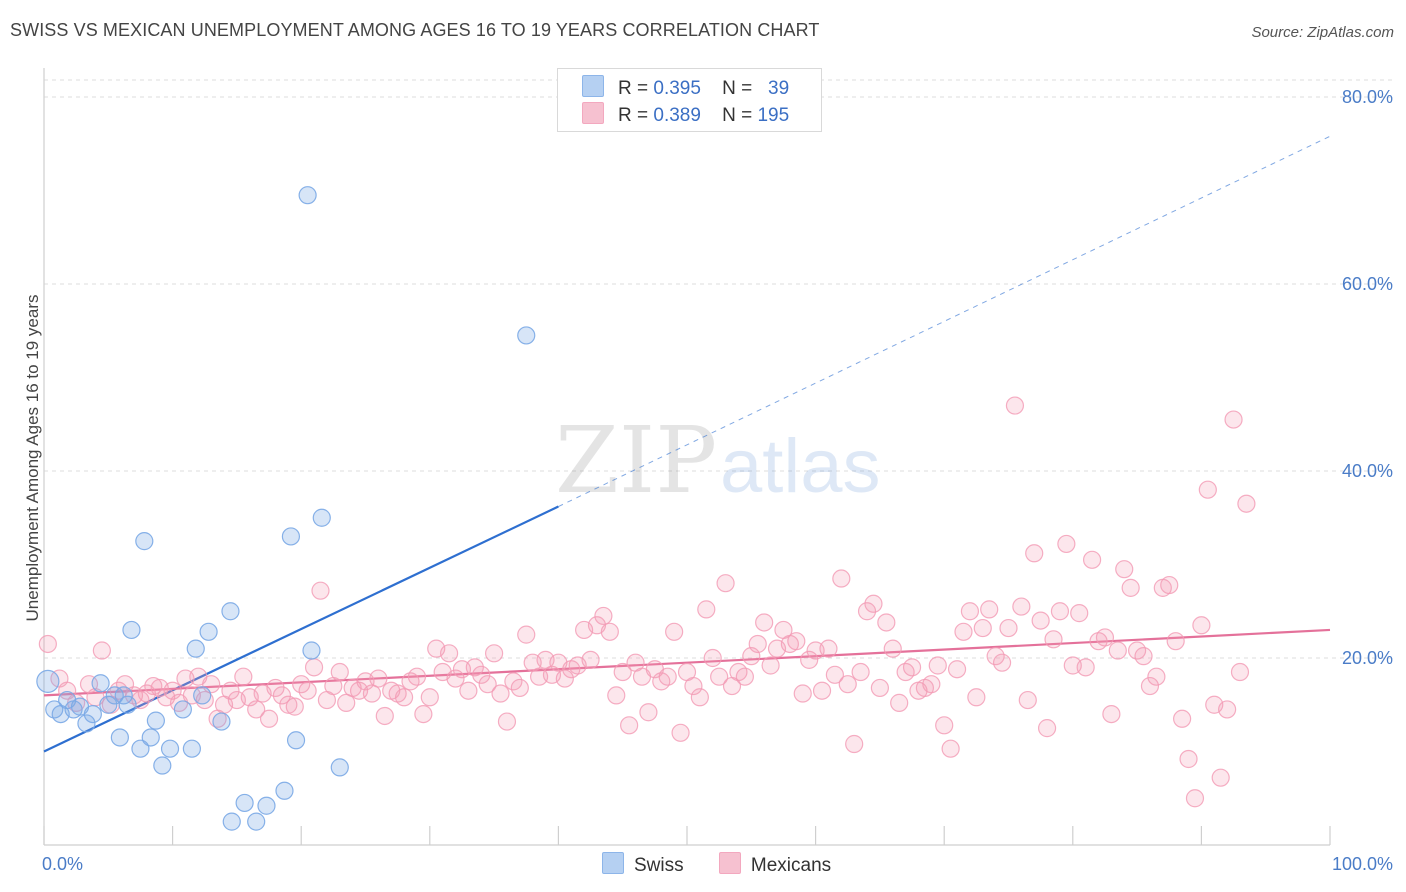 This screenshot has width=1406, height=892. I want to click on legend-swatch-swiss, so click(593, 86).